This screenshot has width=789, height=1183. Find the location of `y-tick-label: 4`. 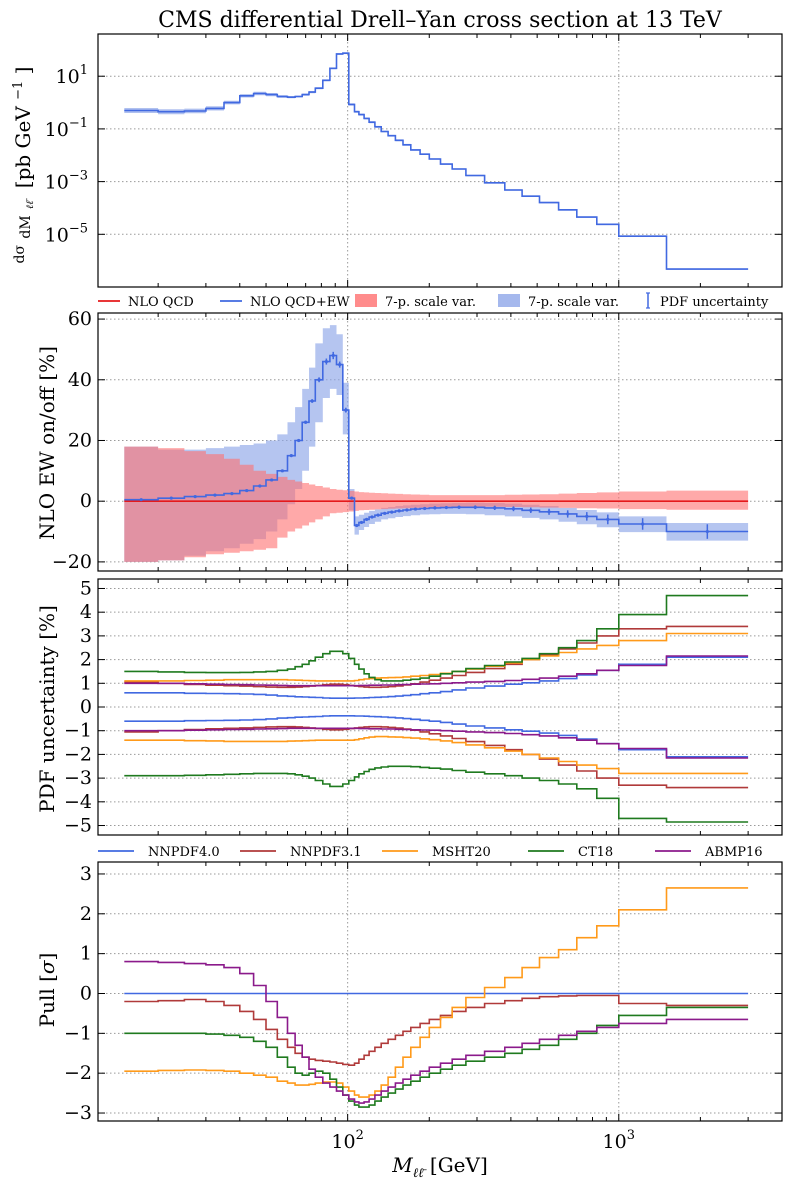

y-tick-label: 4 is located at coordinates (86, 612).